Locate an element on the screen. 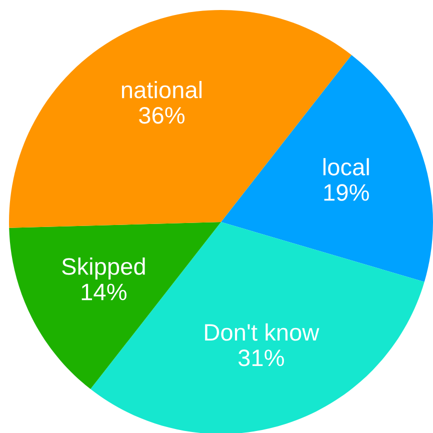  data-label: 14% is located at coordinates (104, 292).